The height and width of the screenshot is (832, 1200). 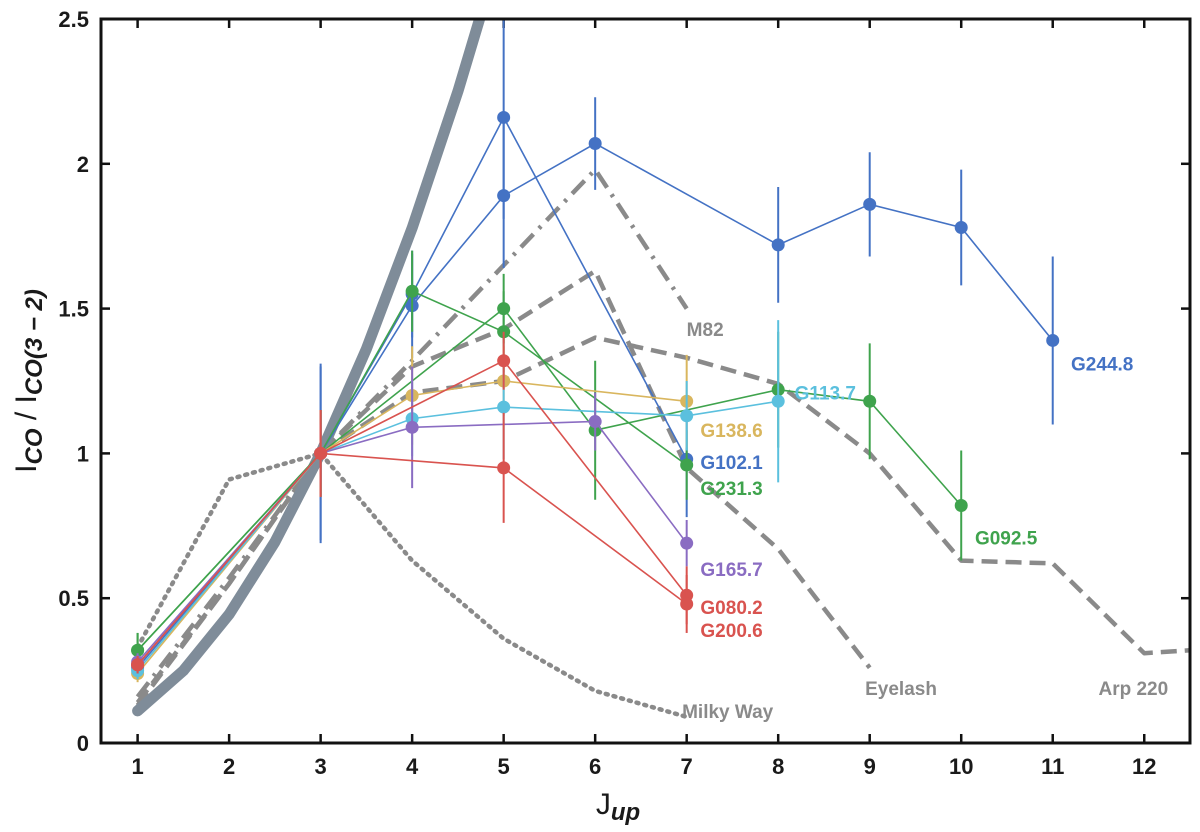 What do you see at coordinates (825, 394) in the screenshot?
I see `label-g113-7: G113.7` at bounding box center [825, 394].